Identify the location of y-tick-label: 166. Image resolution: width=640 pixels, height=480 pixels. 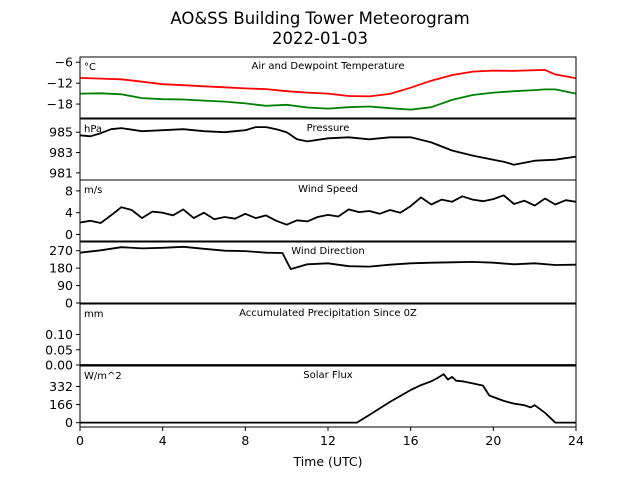
(61, 404).